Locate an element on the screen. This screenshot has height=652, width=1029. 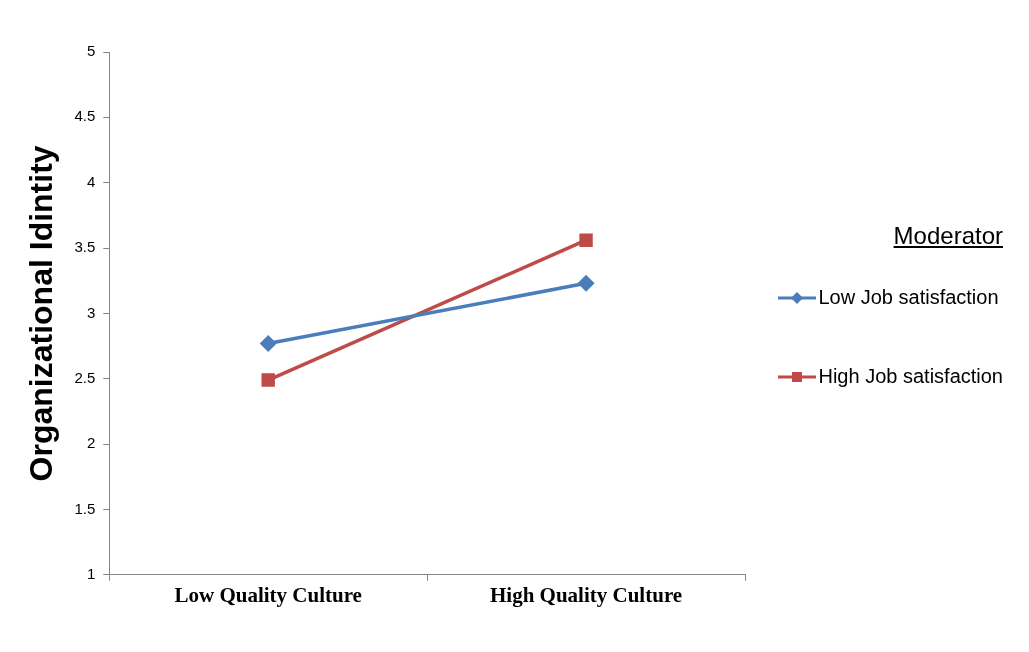
y-tick-label: 3 is located at coordinates (91, 312).